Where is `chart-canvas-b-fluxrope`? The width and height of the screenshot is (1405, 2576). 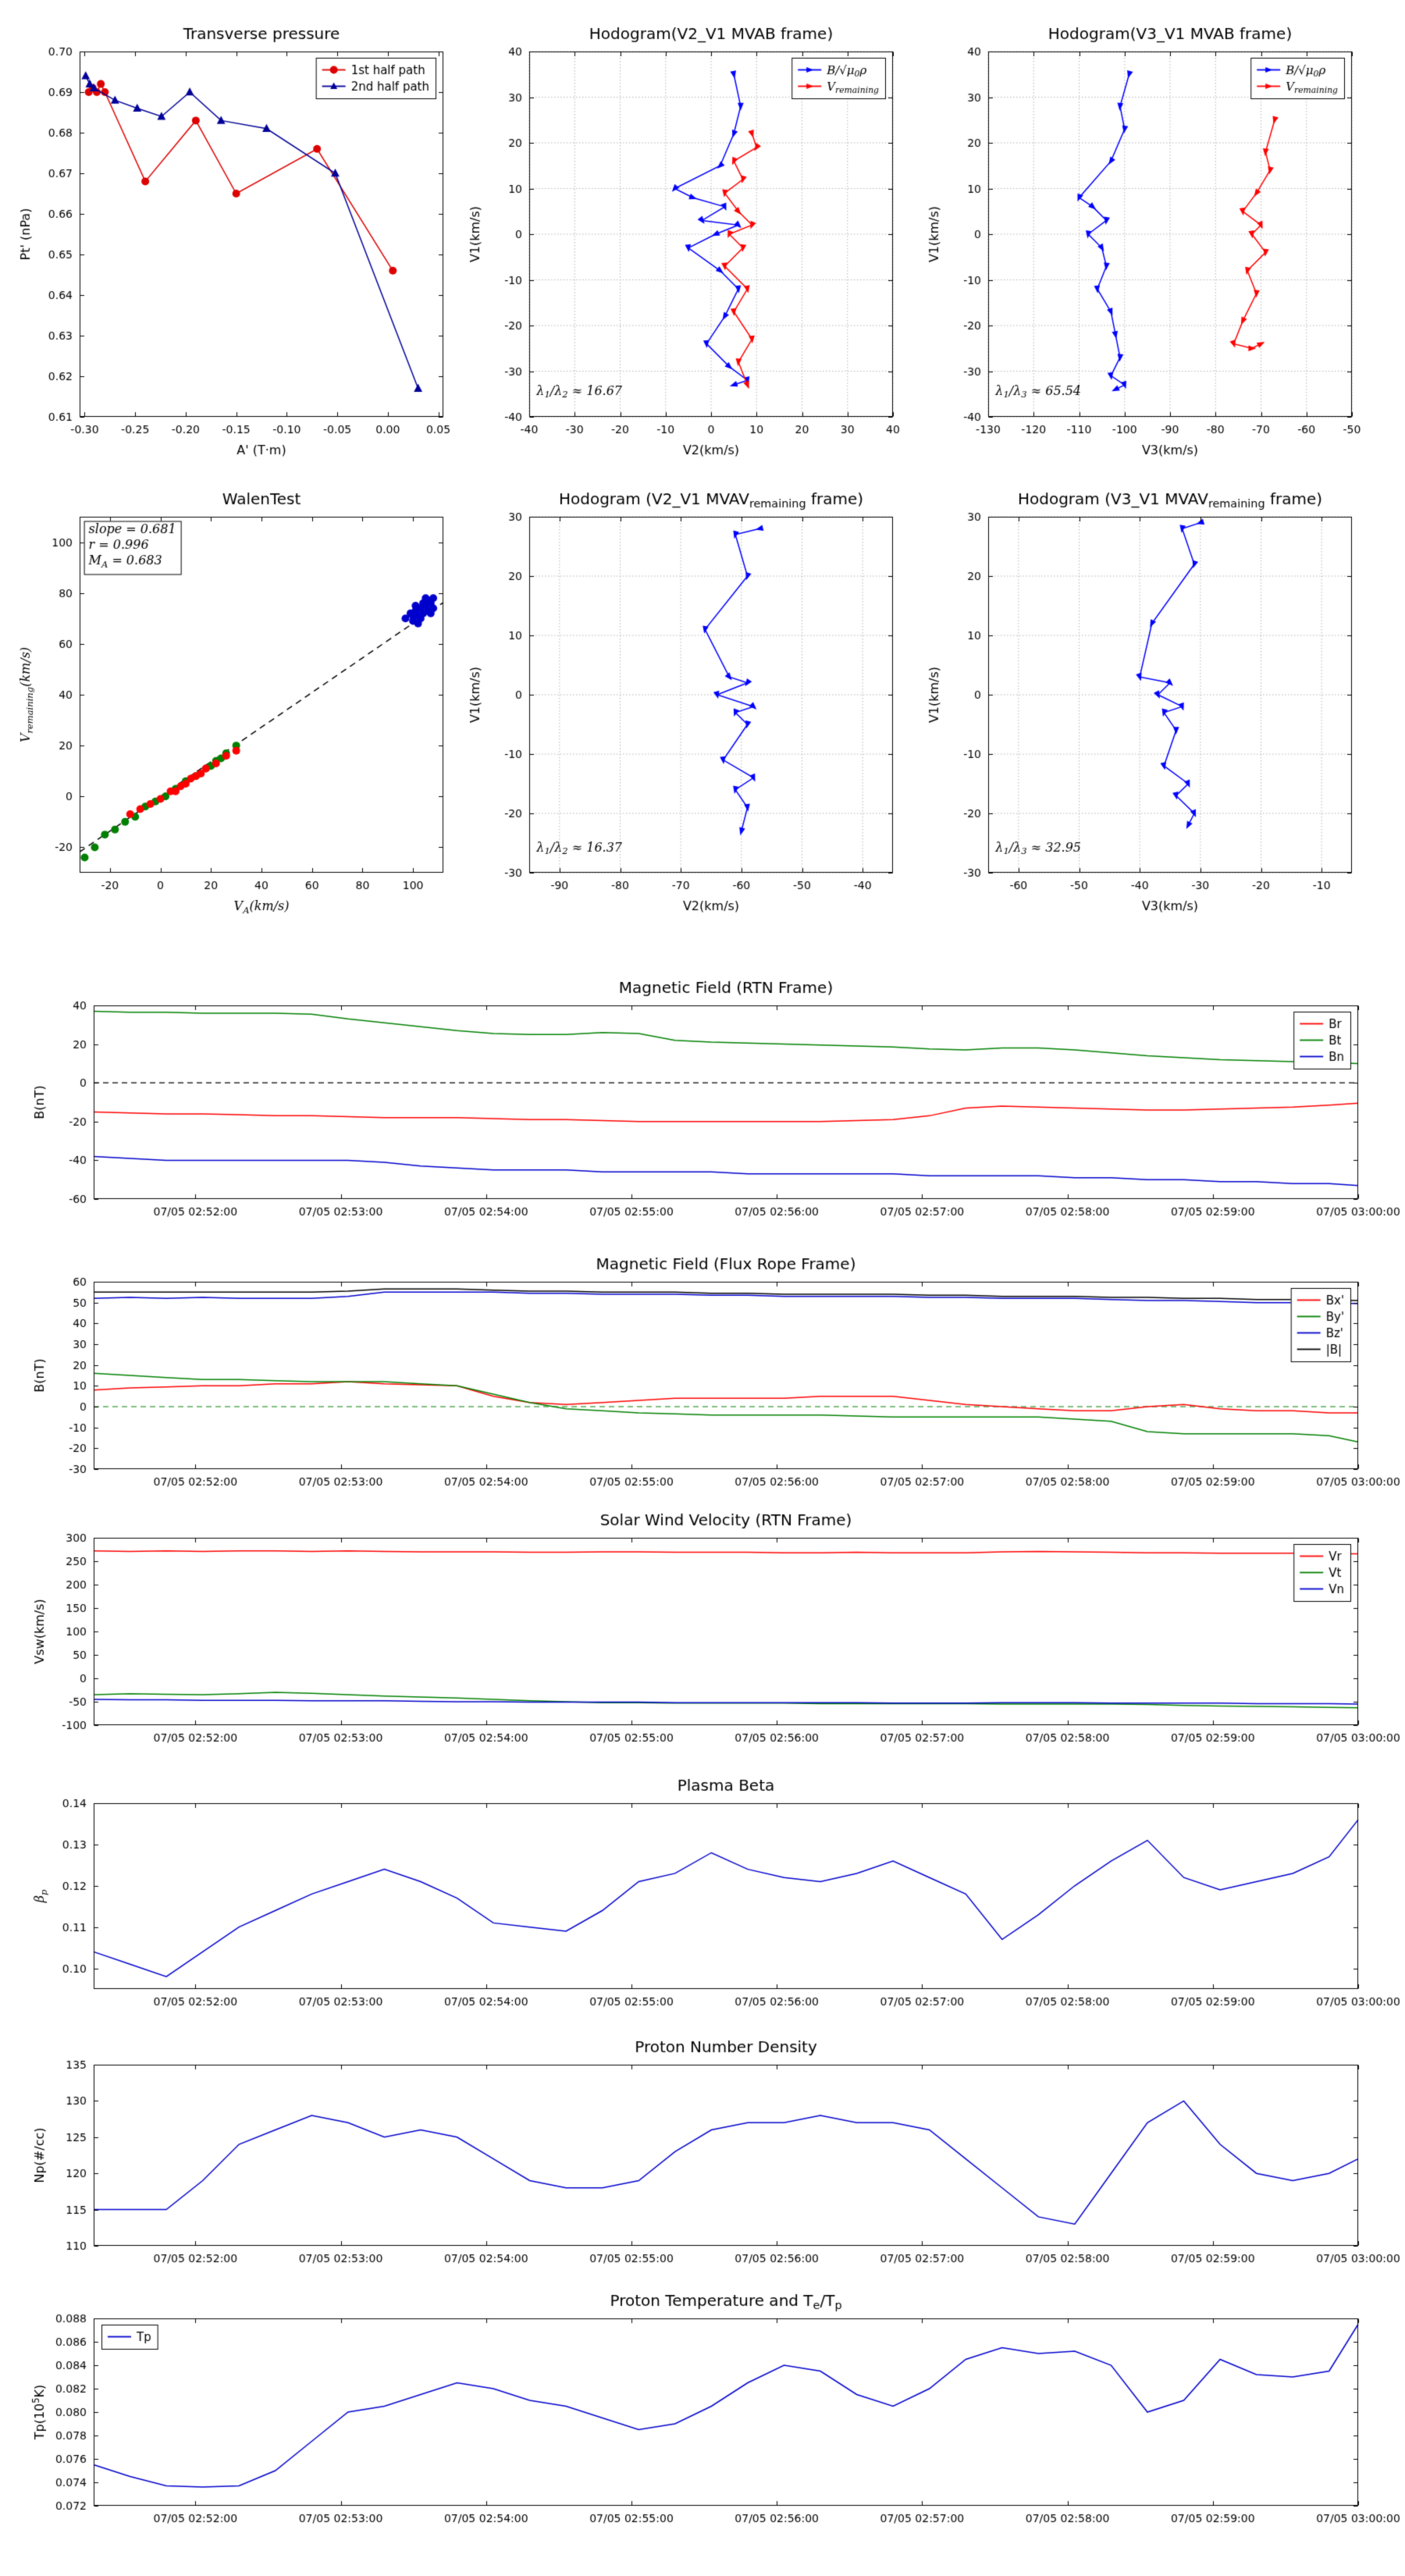
chart-canvas-b-fluxrope is located at coordinates (710, 1379).